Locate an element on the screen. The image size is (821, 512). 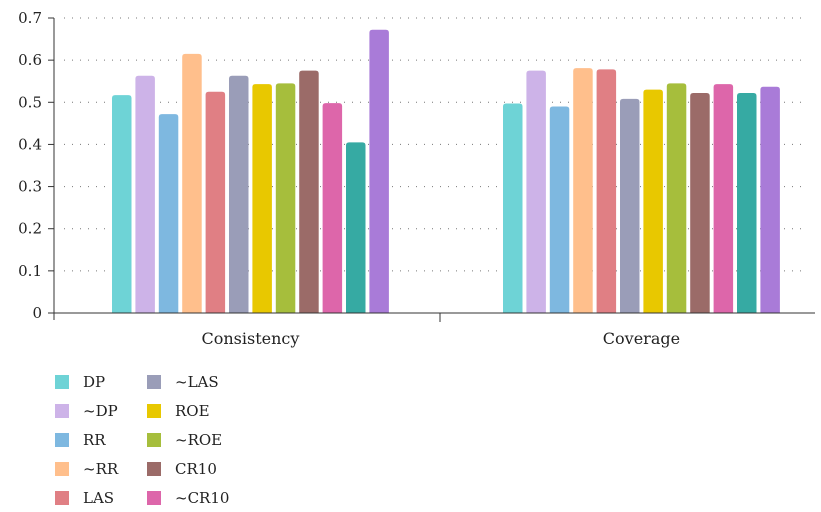
legend-label: ROE is located at coordinates (192, 411).